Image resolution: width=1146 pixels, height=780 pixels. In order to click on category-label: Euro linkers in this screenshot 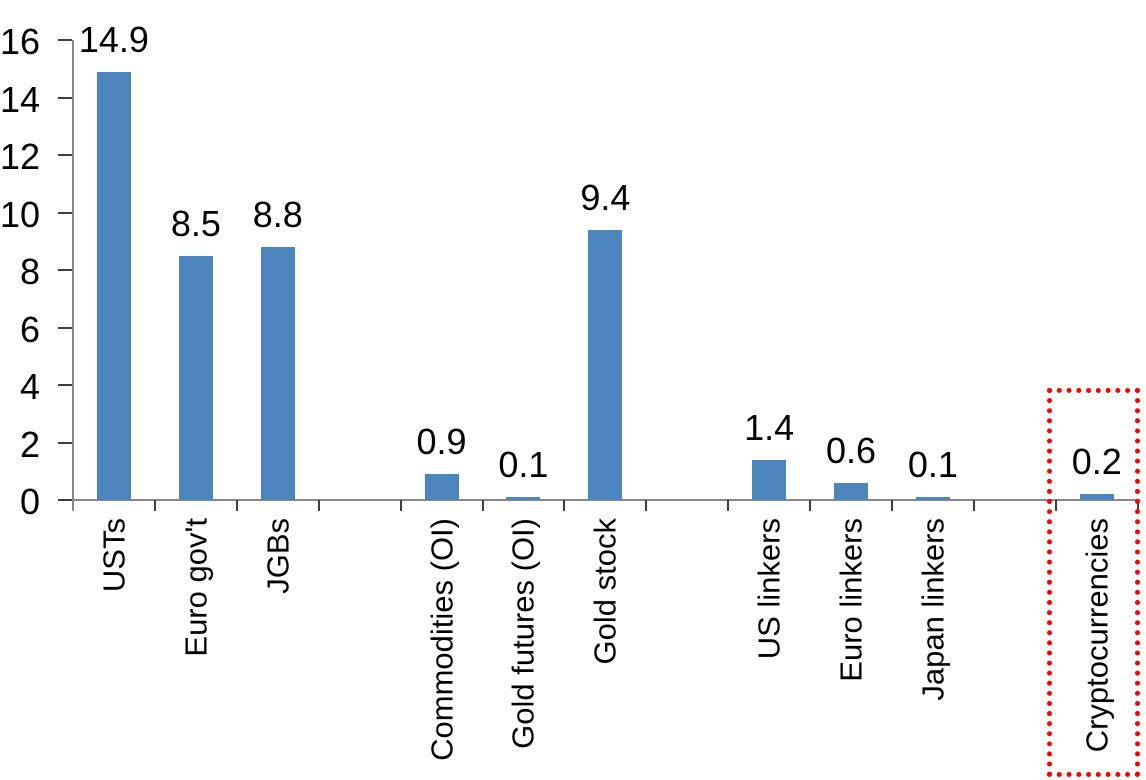, I will do `click(851, 600)`.